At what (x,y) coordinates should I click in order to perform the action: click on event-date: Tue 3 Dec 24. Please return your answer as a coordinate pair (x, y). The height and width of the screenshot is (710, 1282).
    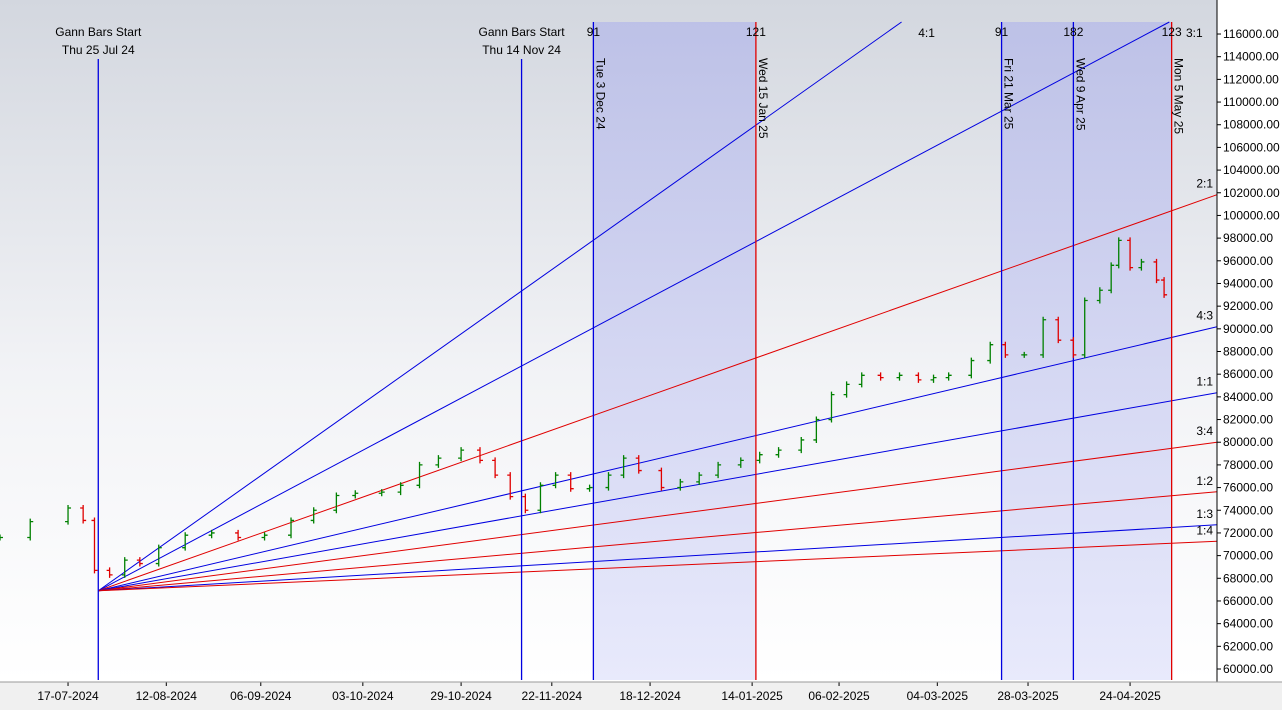
    Looking at the image, I should click on (600, 94).